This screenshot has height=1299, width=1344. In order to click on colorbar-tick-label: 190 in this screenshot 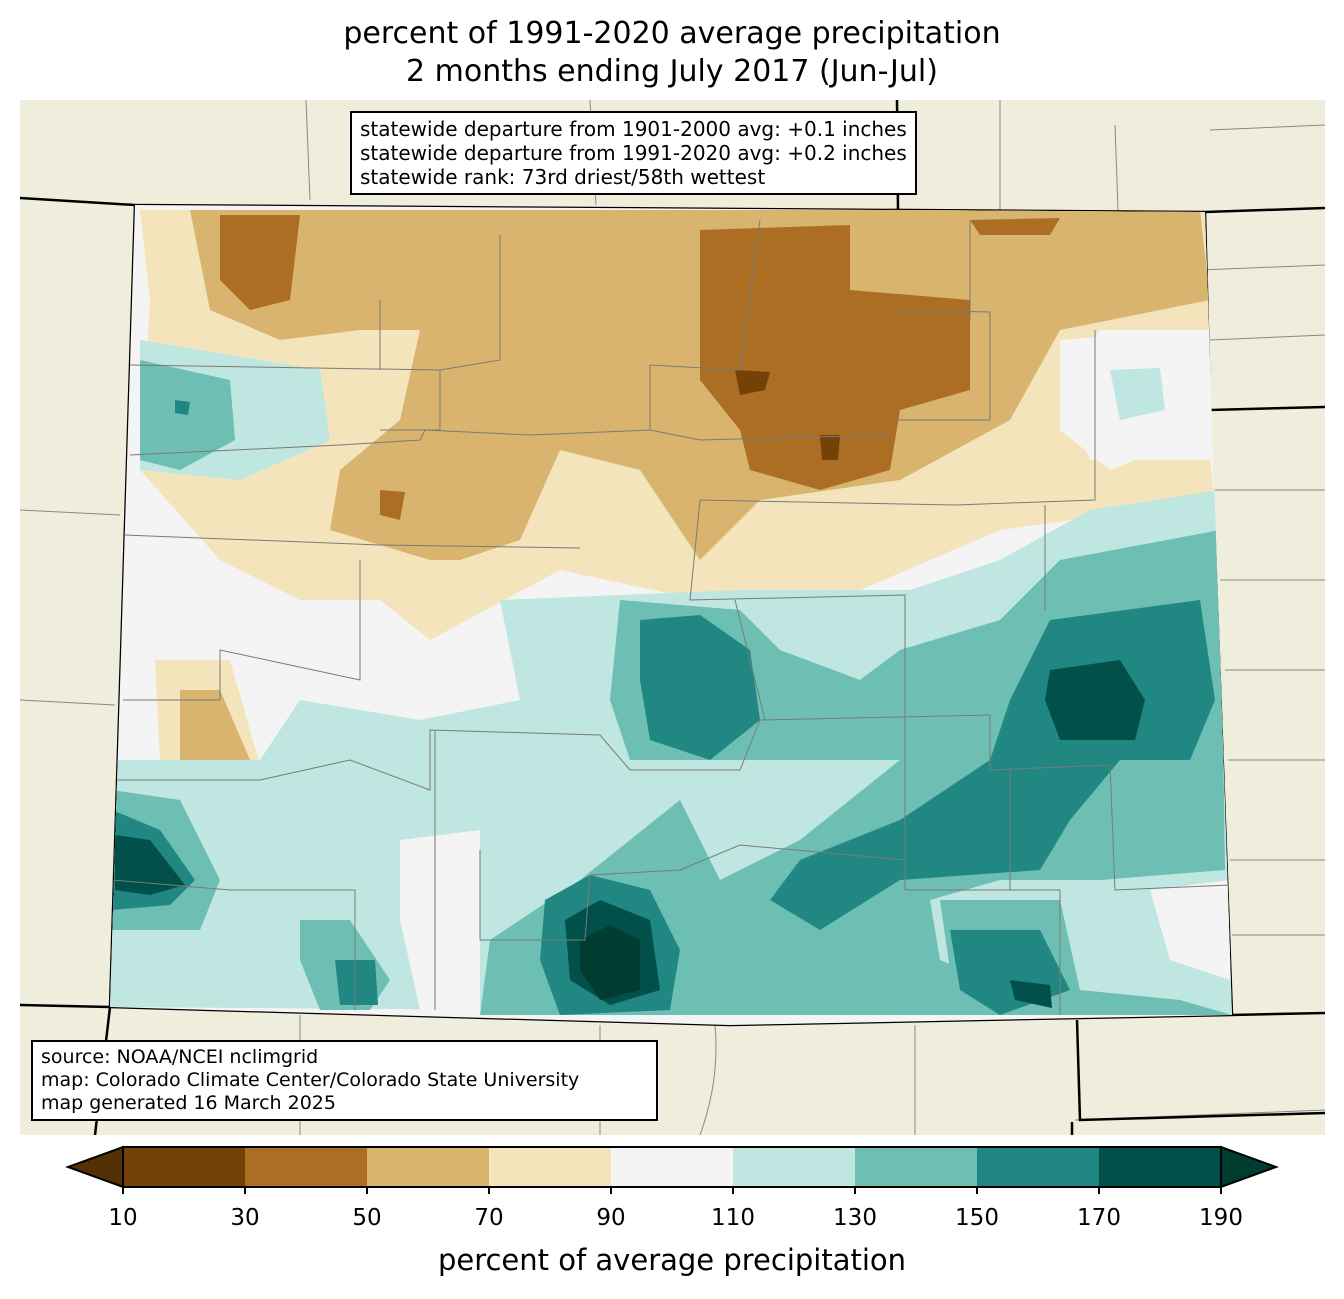, I will do `click(1221, 1218)`.